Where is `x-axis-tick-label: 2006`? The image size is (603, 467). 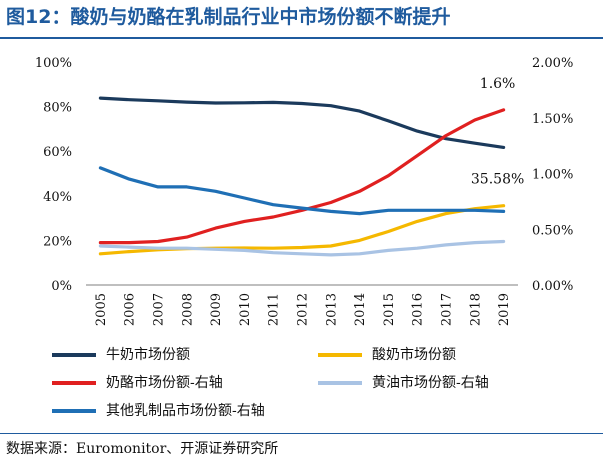 x-axis-tick-label: 2006 is located at coordinates (130, 309).